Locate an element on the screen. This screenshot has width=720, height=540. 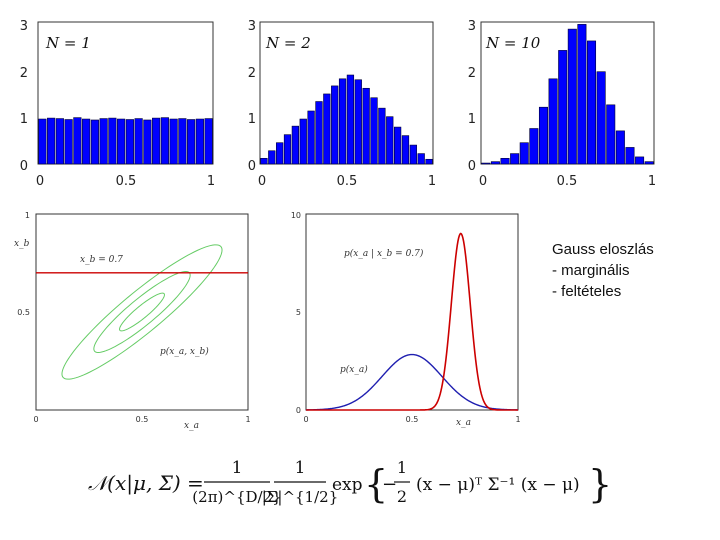
hist2-xtick-0: 0 is located at coordinates (262, 181).